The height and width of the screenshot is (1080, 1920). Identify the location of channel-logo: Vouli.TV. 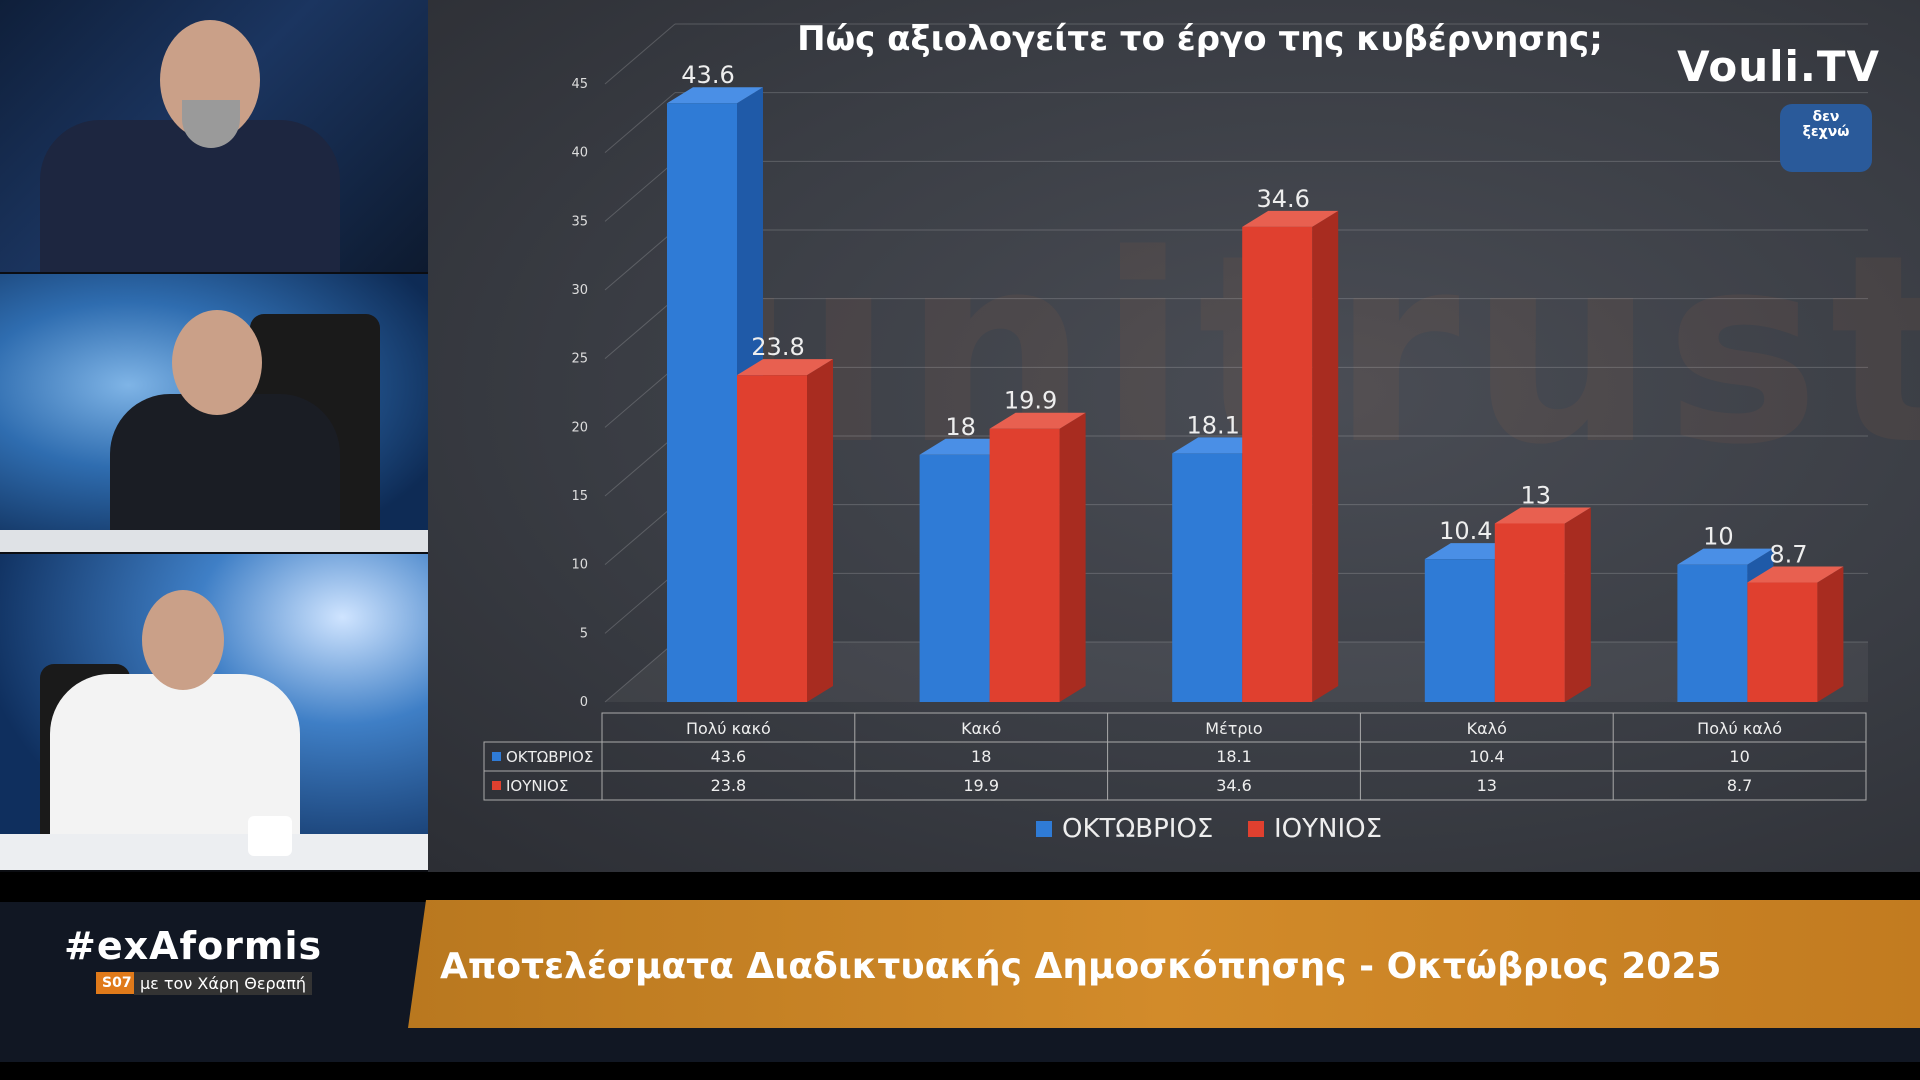
(1778, 66).